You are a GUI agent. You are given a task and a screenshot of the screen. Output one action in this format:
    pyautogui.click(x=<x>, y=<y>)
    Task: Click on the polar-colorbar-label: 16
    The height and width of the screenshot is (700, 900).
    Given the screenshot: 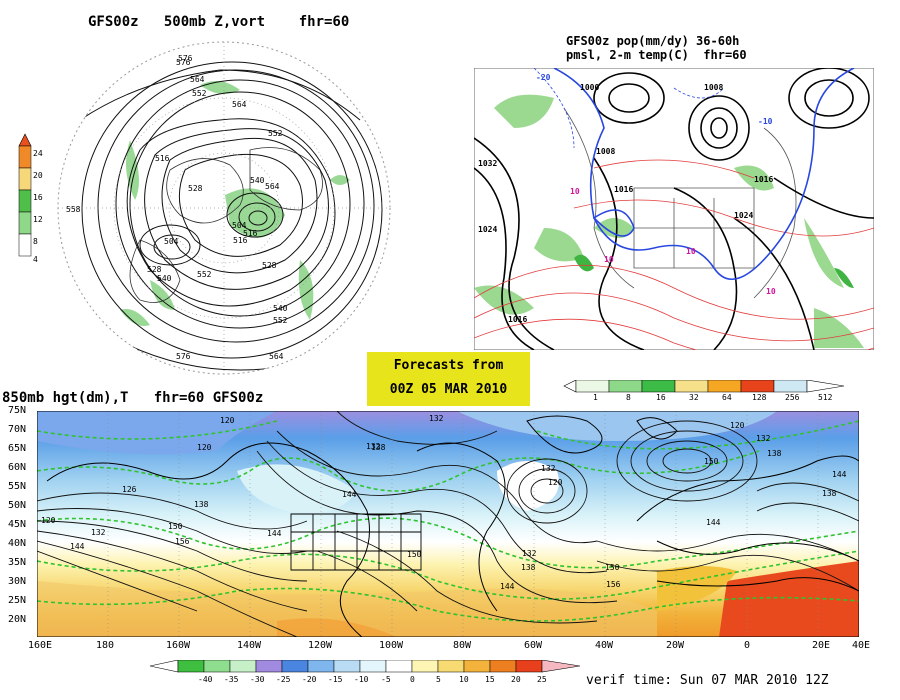 What is the action you would take?
    pyautogui.click(x=38, y=197)
    